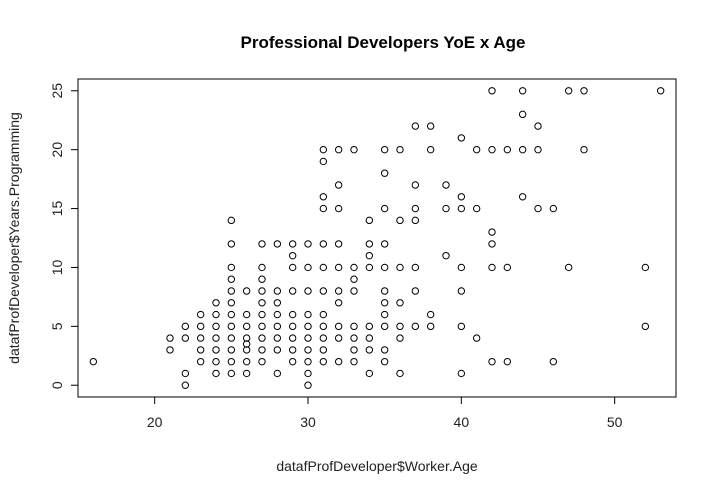 The width and height of the screenshot is (717, 494). What do you see at coordinates (57, 91) in the screenshot?
I see `y-tick-label: 25` at bounding box center [57, 91].